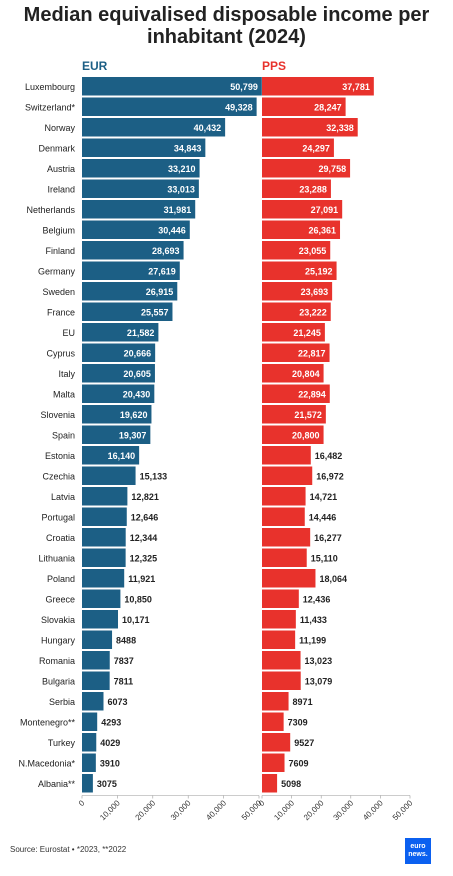 The image size is (453, 876). I want to click on data-label: 9527, so click(304, 743).